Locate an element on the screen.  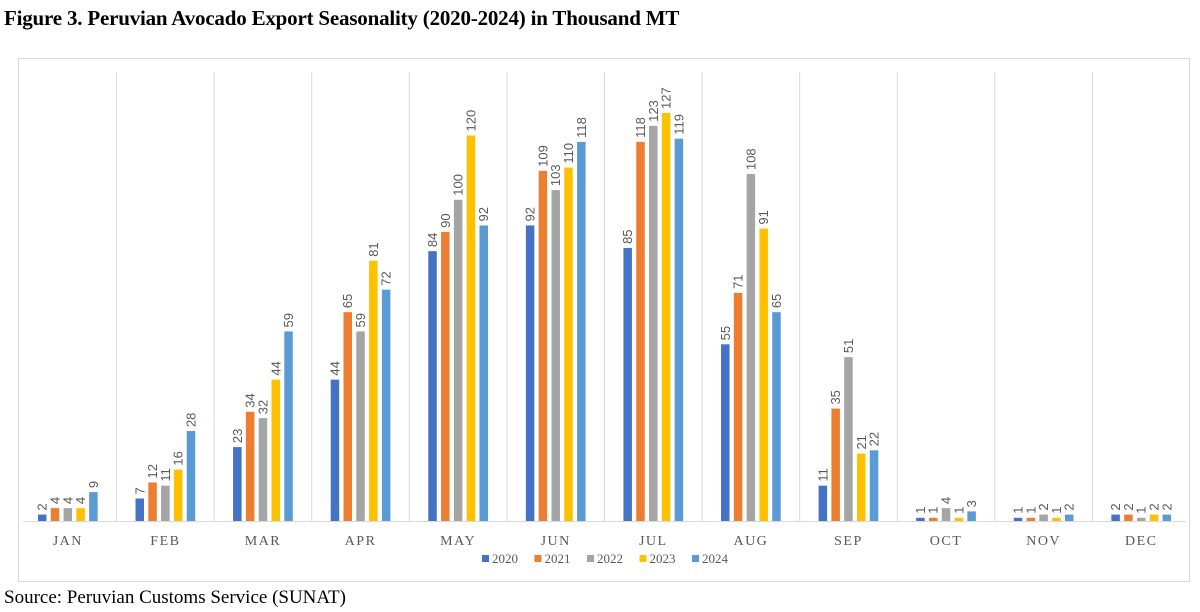
bar-mar-2023 is located at coordinates (276, 450).